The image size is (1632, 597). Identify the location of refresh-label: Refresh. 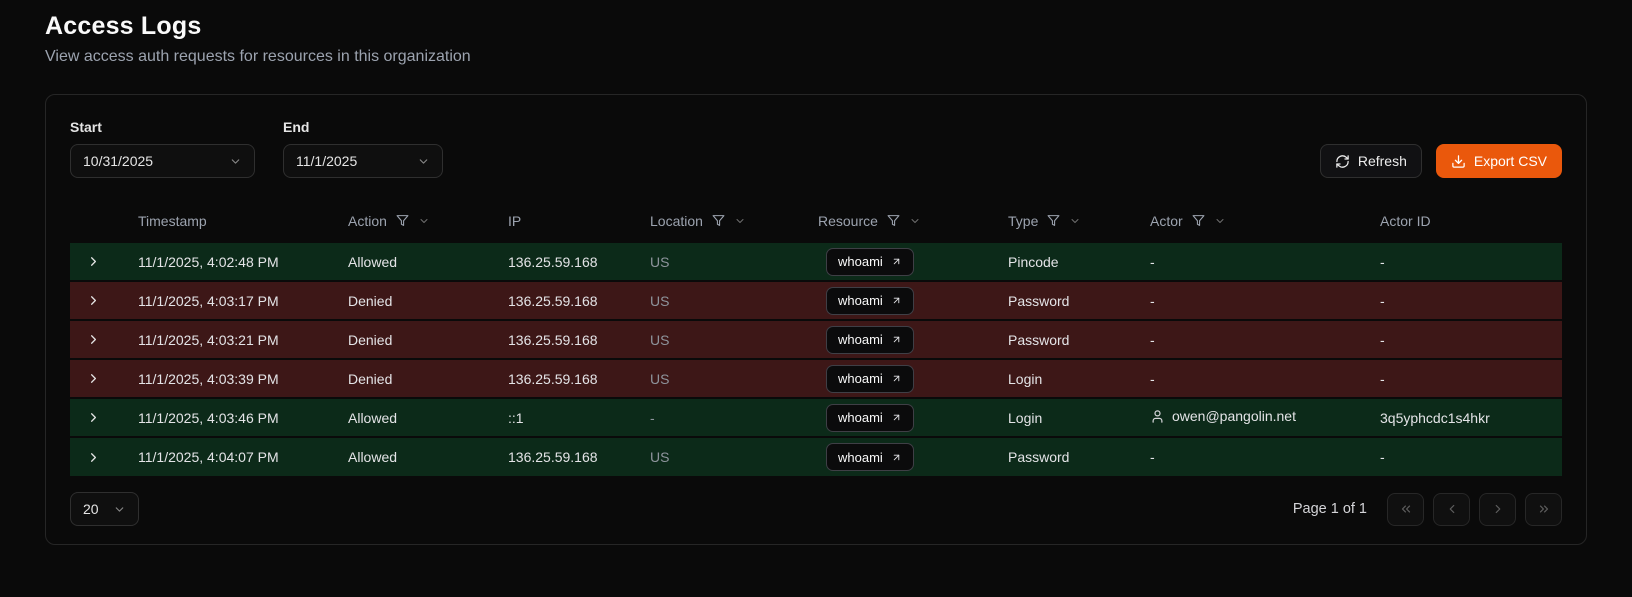
(1382, 161).